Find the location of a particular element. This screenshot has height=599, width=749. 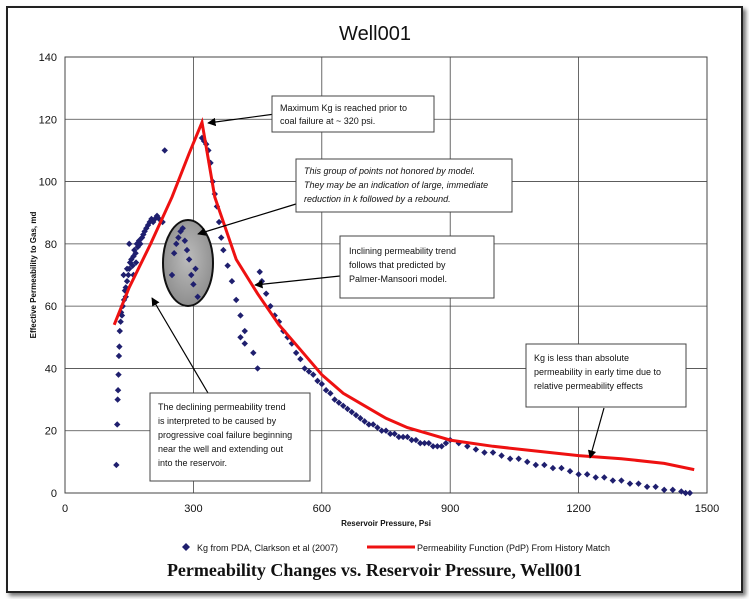

annotation-inclining-line: Palmer-Mansoori model. is located at coordinates (398, 279).